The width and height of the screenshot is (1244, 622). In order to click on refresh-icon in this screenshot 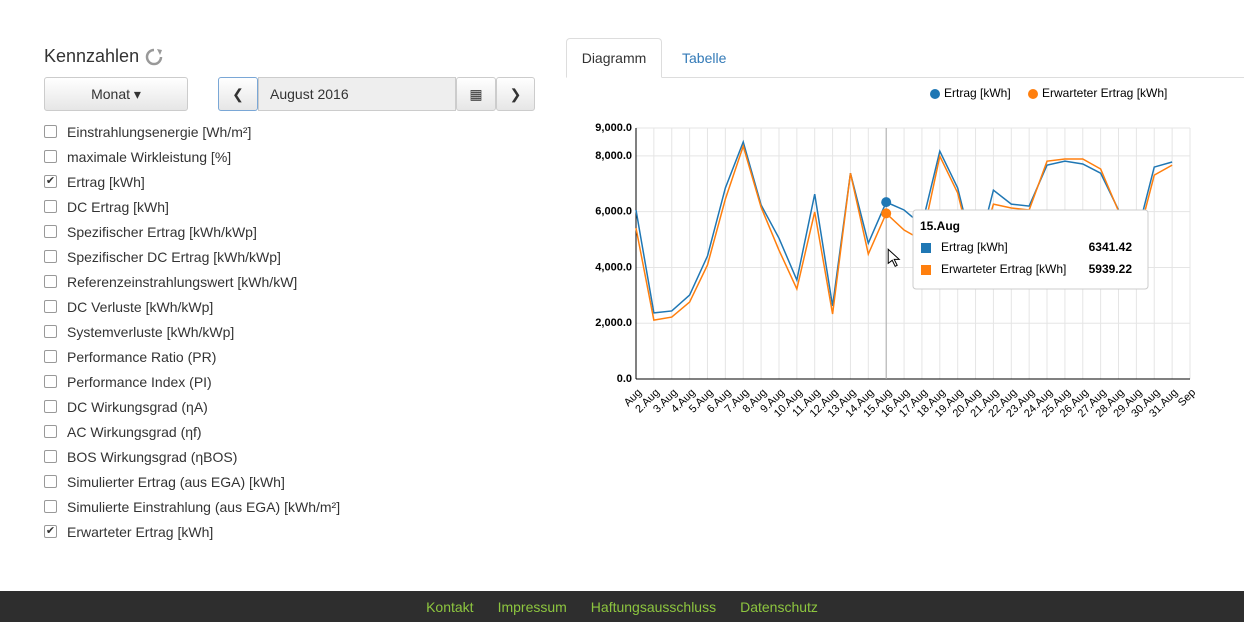, I will do `click(154, 57)`.